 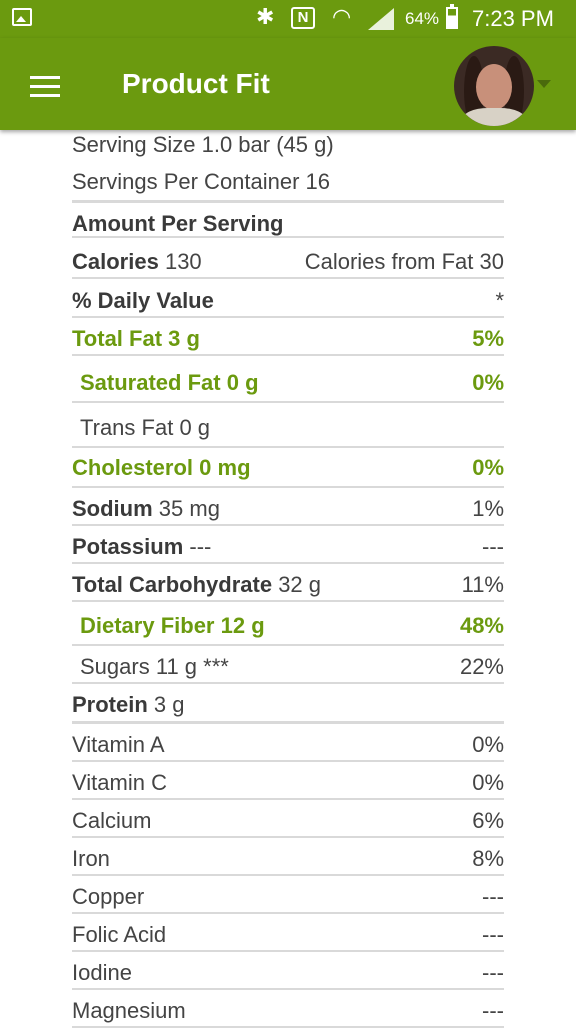 I want to click on nutrient-dv: 1%, so click(x=488, y=508).